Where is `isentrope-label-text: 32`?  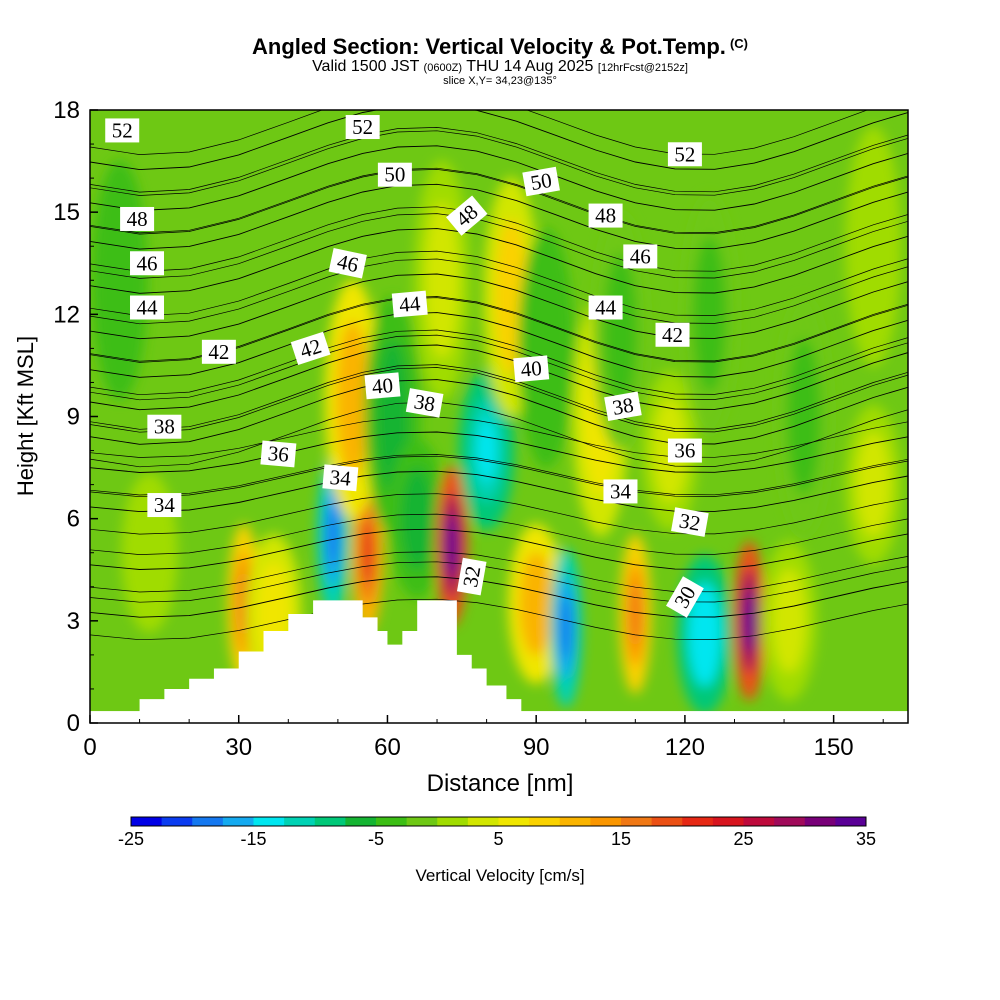
isentrope-label-text: 32 is located at coordinates (689, 521).